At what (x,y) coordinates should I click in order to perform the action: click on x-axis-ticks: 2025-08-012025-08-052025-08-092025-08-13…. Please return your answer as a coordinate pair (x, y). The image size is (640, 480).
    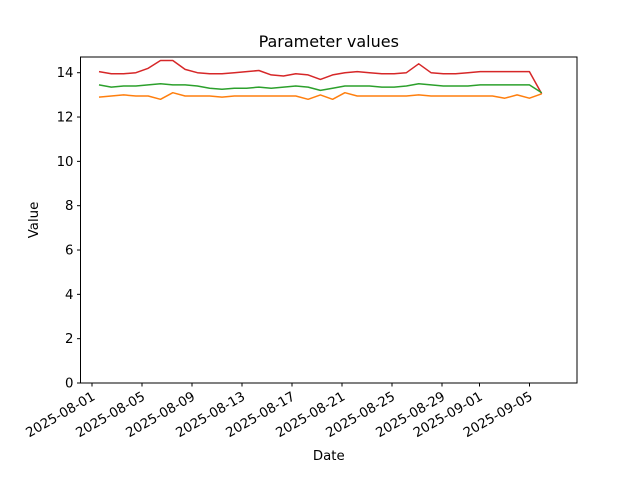
    Looking at the image, I should click on (280, 412).